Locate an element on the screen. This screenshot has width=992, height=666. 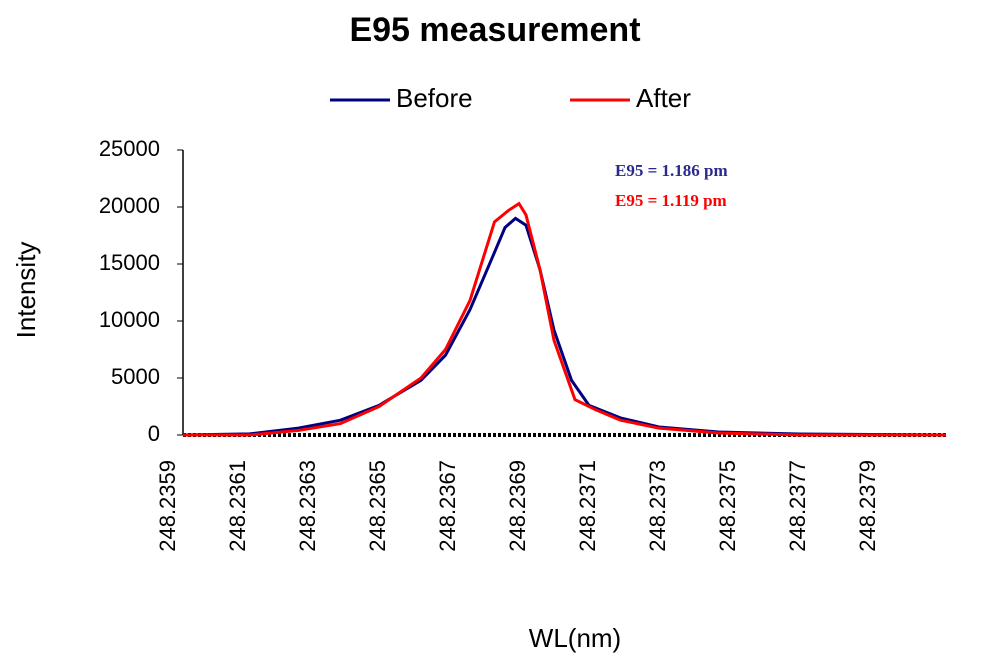
y-tick-label: 20000 is located at coordinates (129, 205).